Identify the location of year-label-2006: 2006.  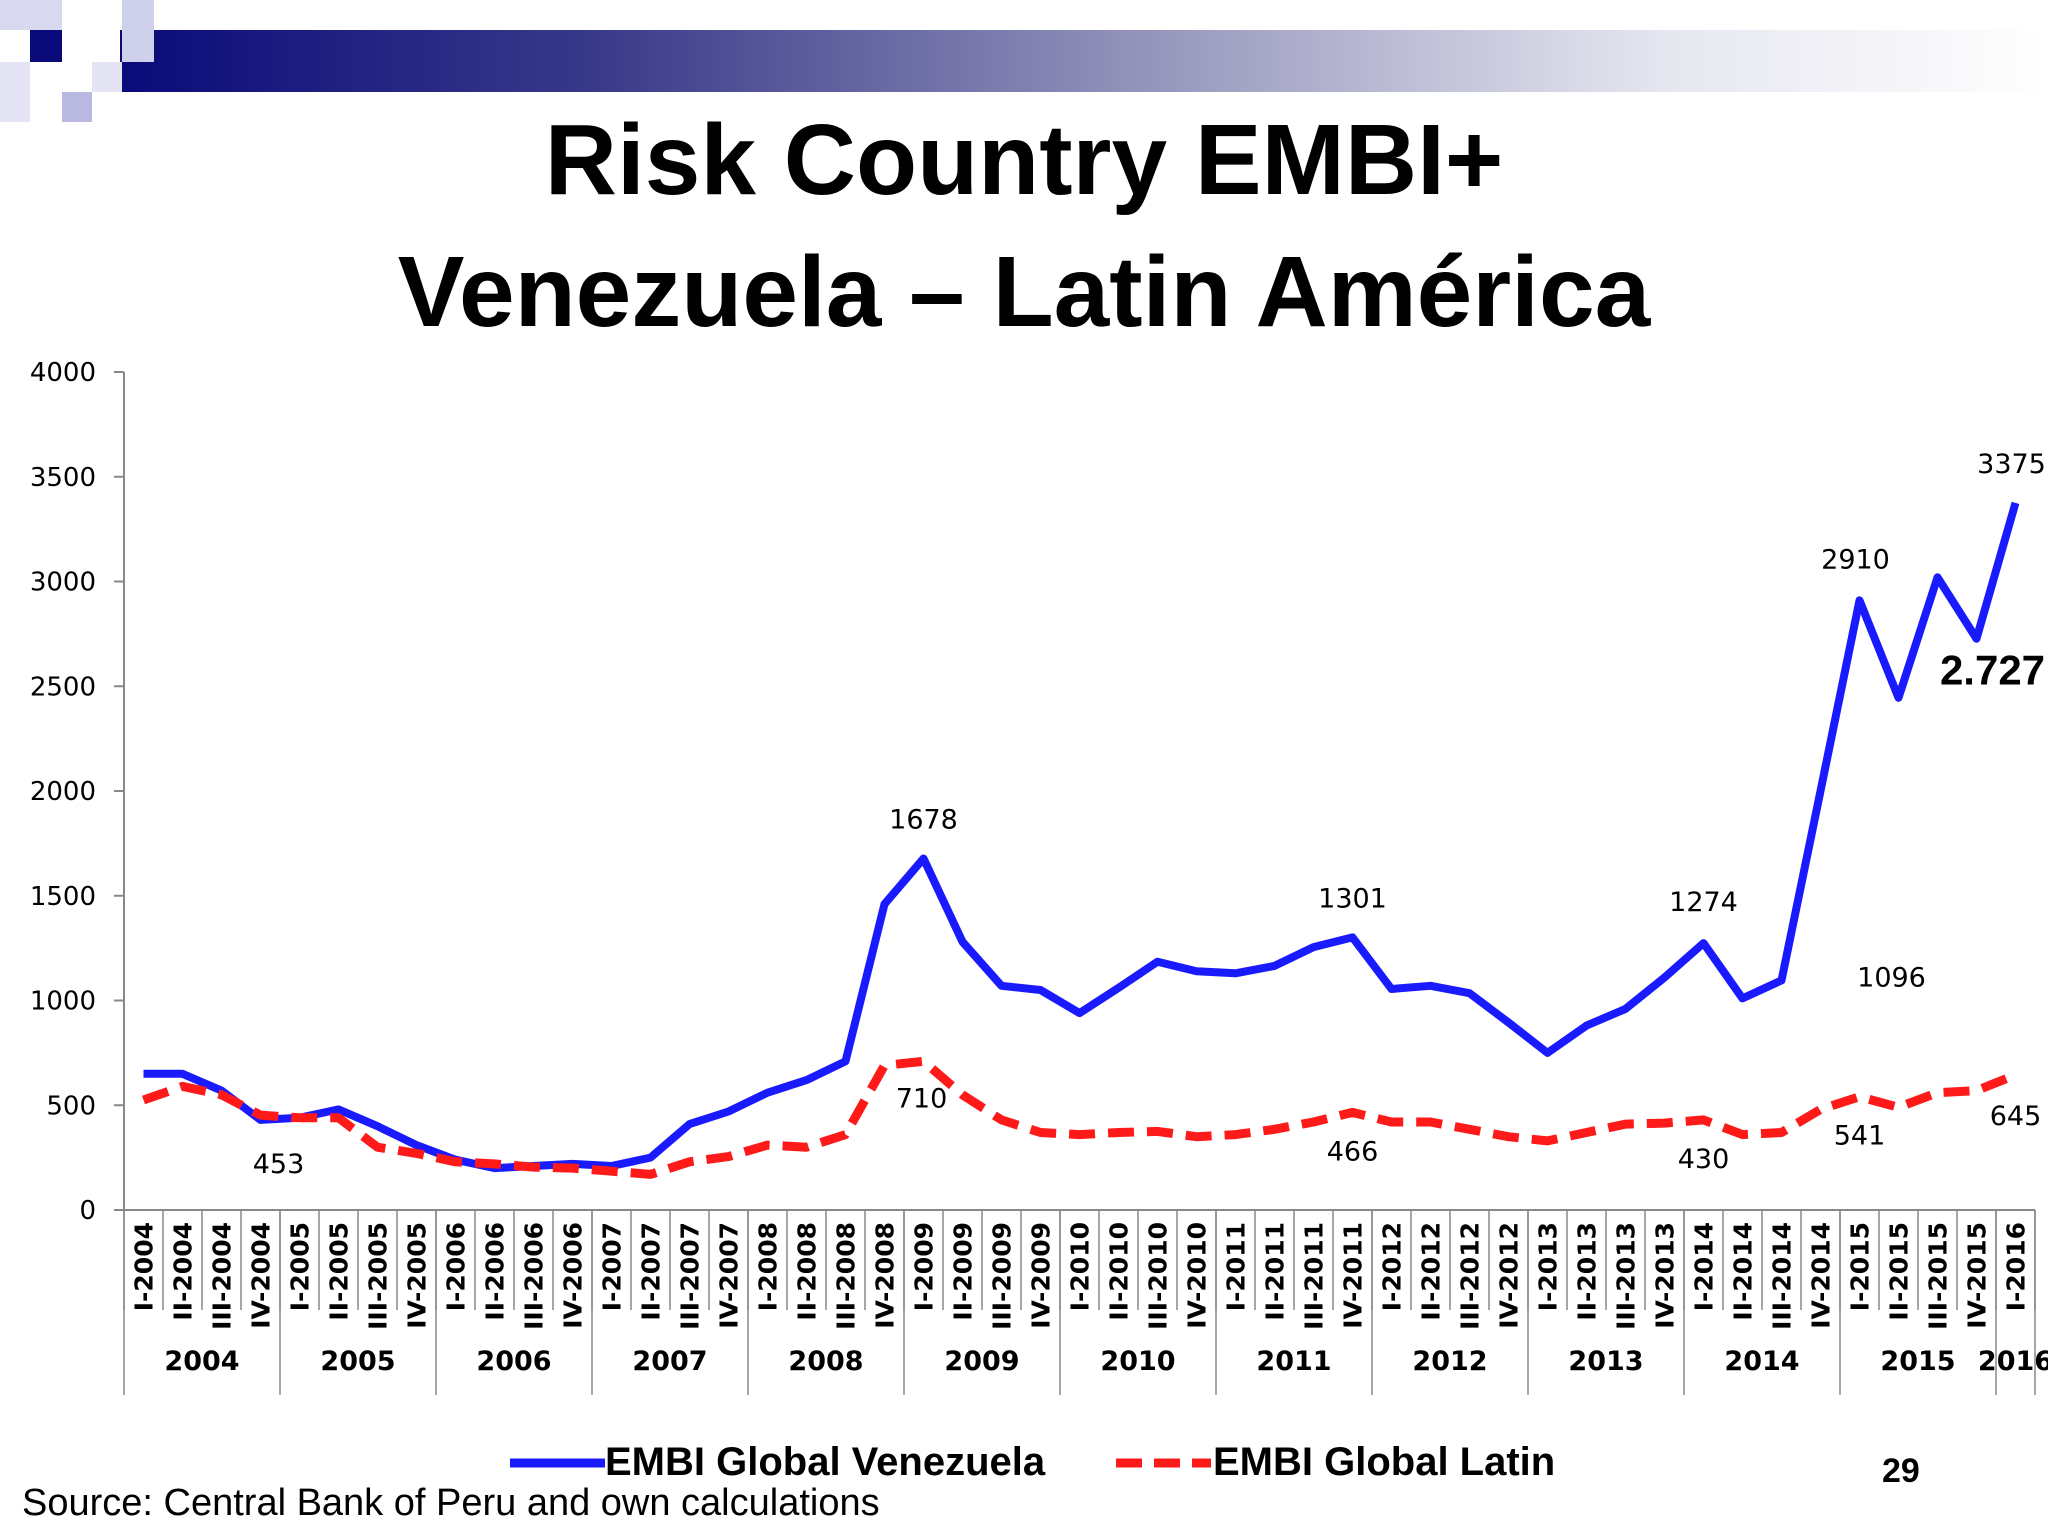
(513, 1361).